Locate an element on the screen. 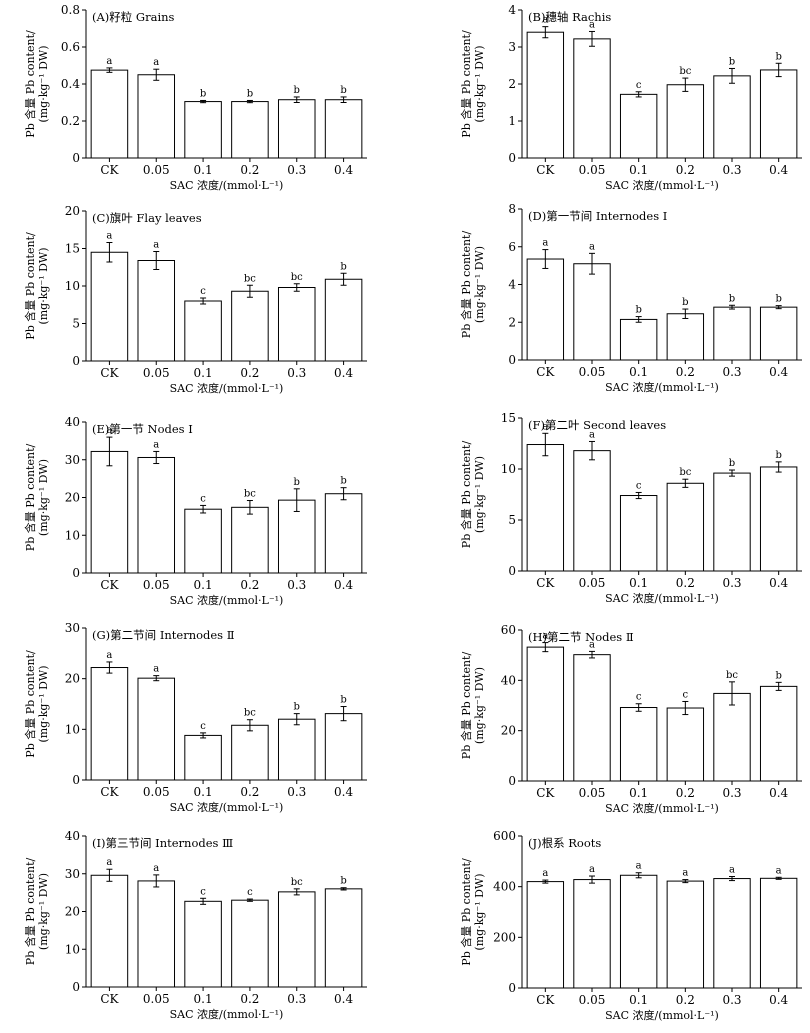 Image resolution: width=810 pixels, height=1033 pixels. panel-title: (I)第三节间 Internodes Ⅲ is located at coordinates (162, 843).